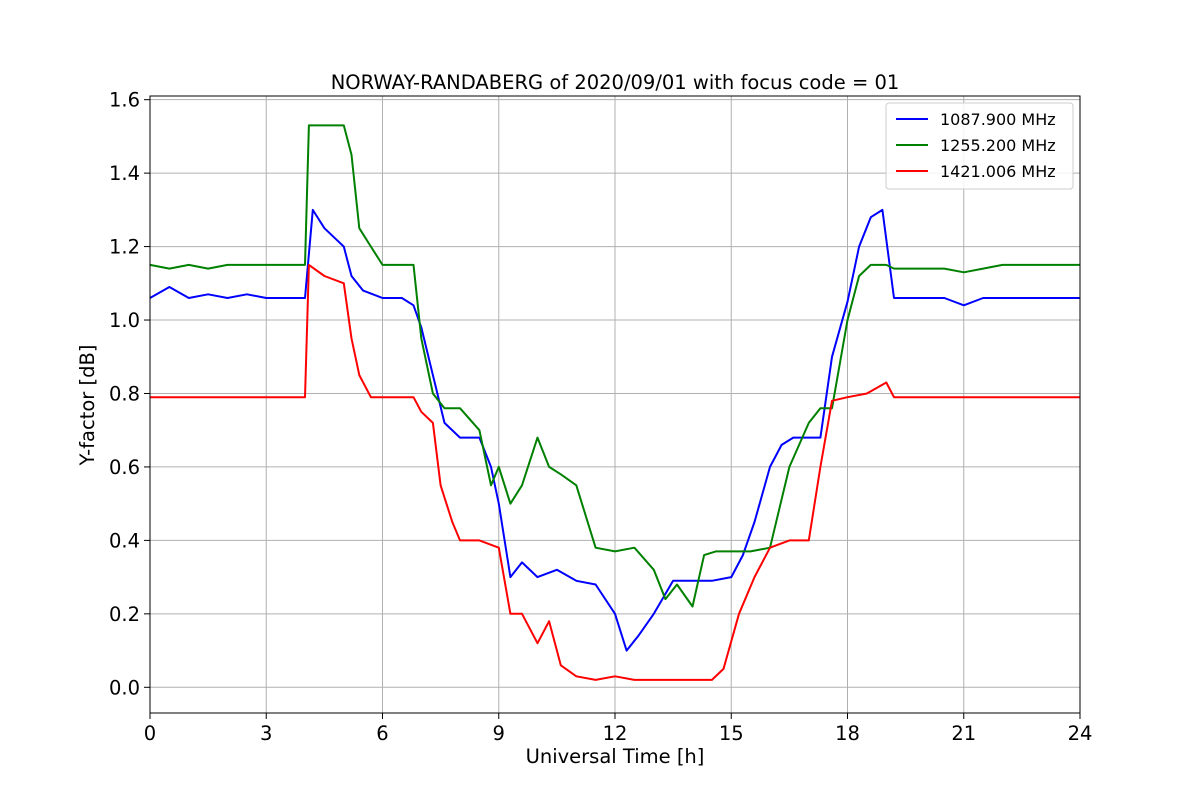 The image size is (1200, 800). What do you see at coordinates (963, 733) in the screenshot?
I see `x-tick-label: 21` at bounding box center [963, 733].